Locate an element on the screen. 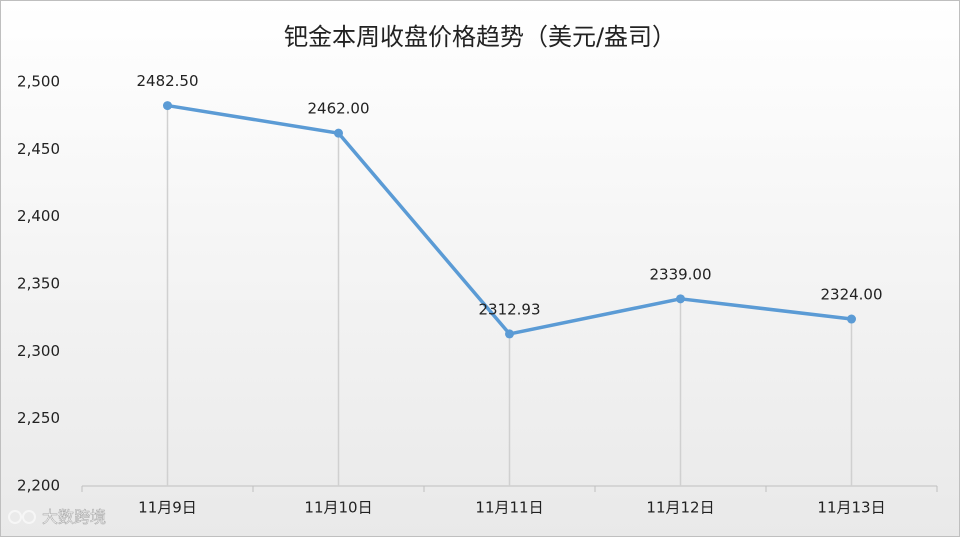 The height and width of the screenshot is (537, 960). y-tick-label: 2,250 is located at coordinates (38, 418).